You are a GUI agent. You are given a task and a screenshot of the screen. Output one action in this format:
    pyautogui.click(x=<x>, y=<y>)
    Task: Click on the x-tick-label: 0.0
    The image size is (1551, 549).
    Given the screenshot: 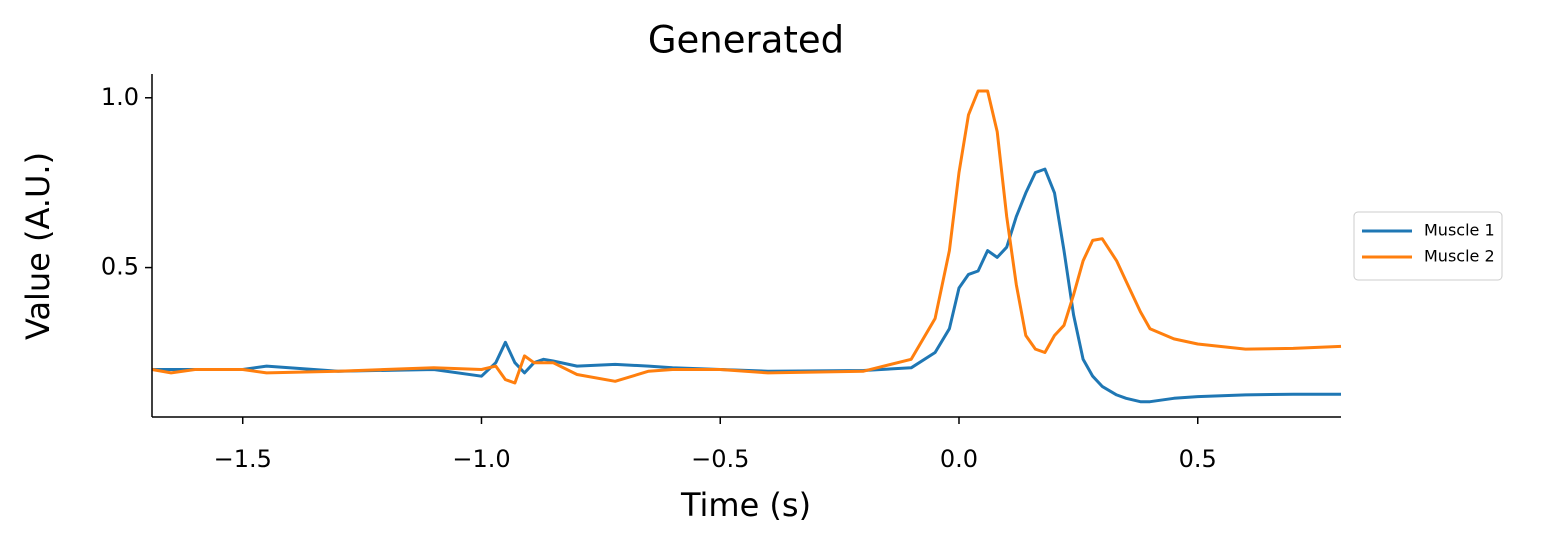 What is the action you would take?
    pyautogui.click(x=959, y=459)
    